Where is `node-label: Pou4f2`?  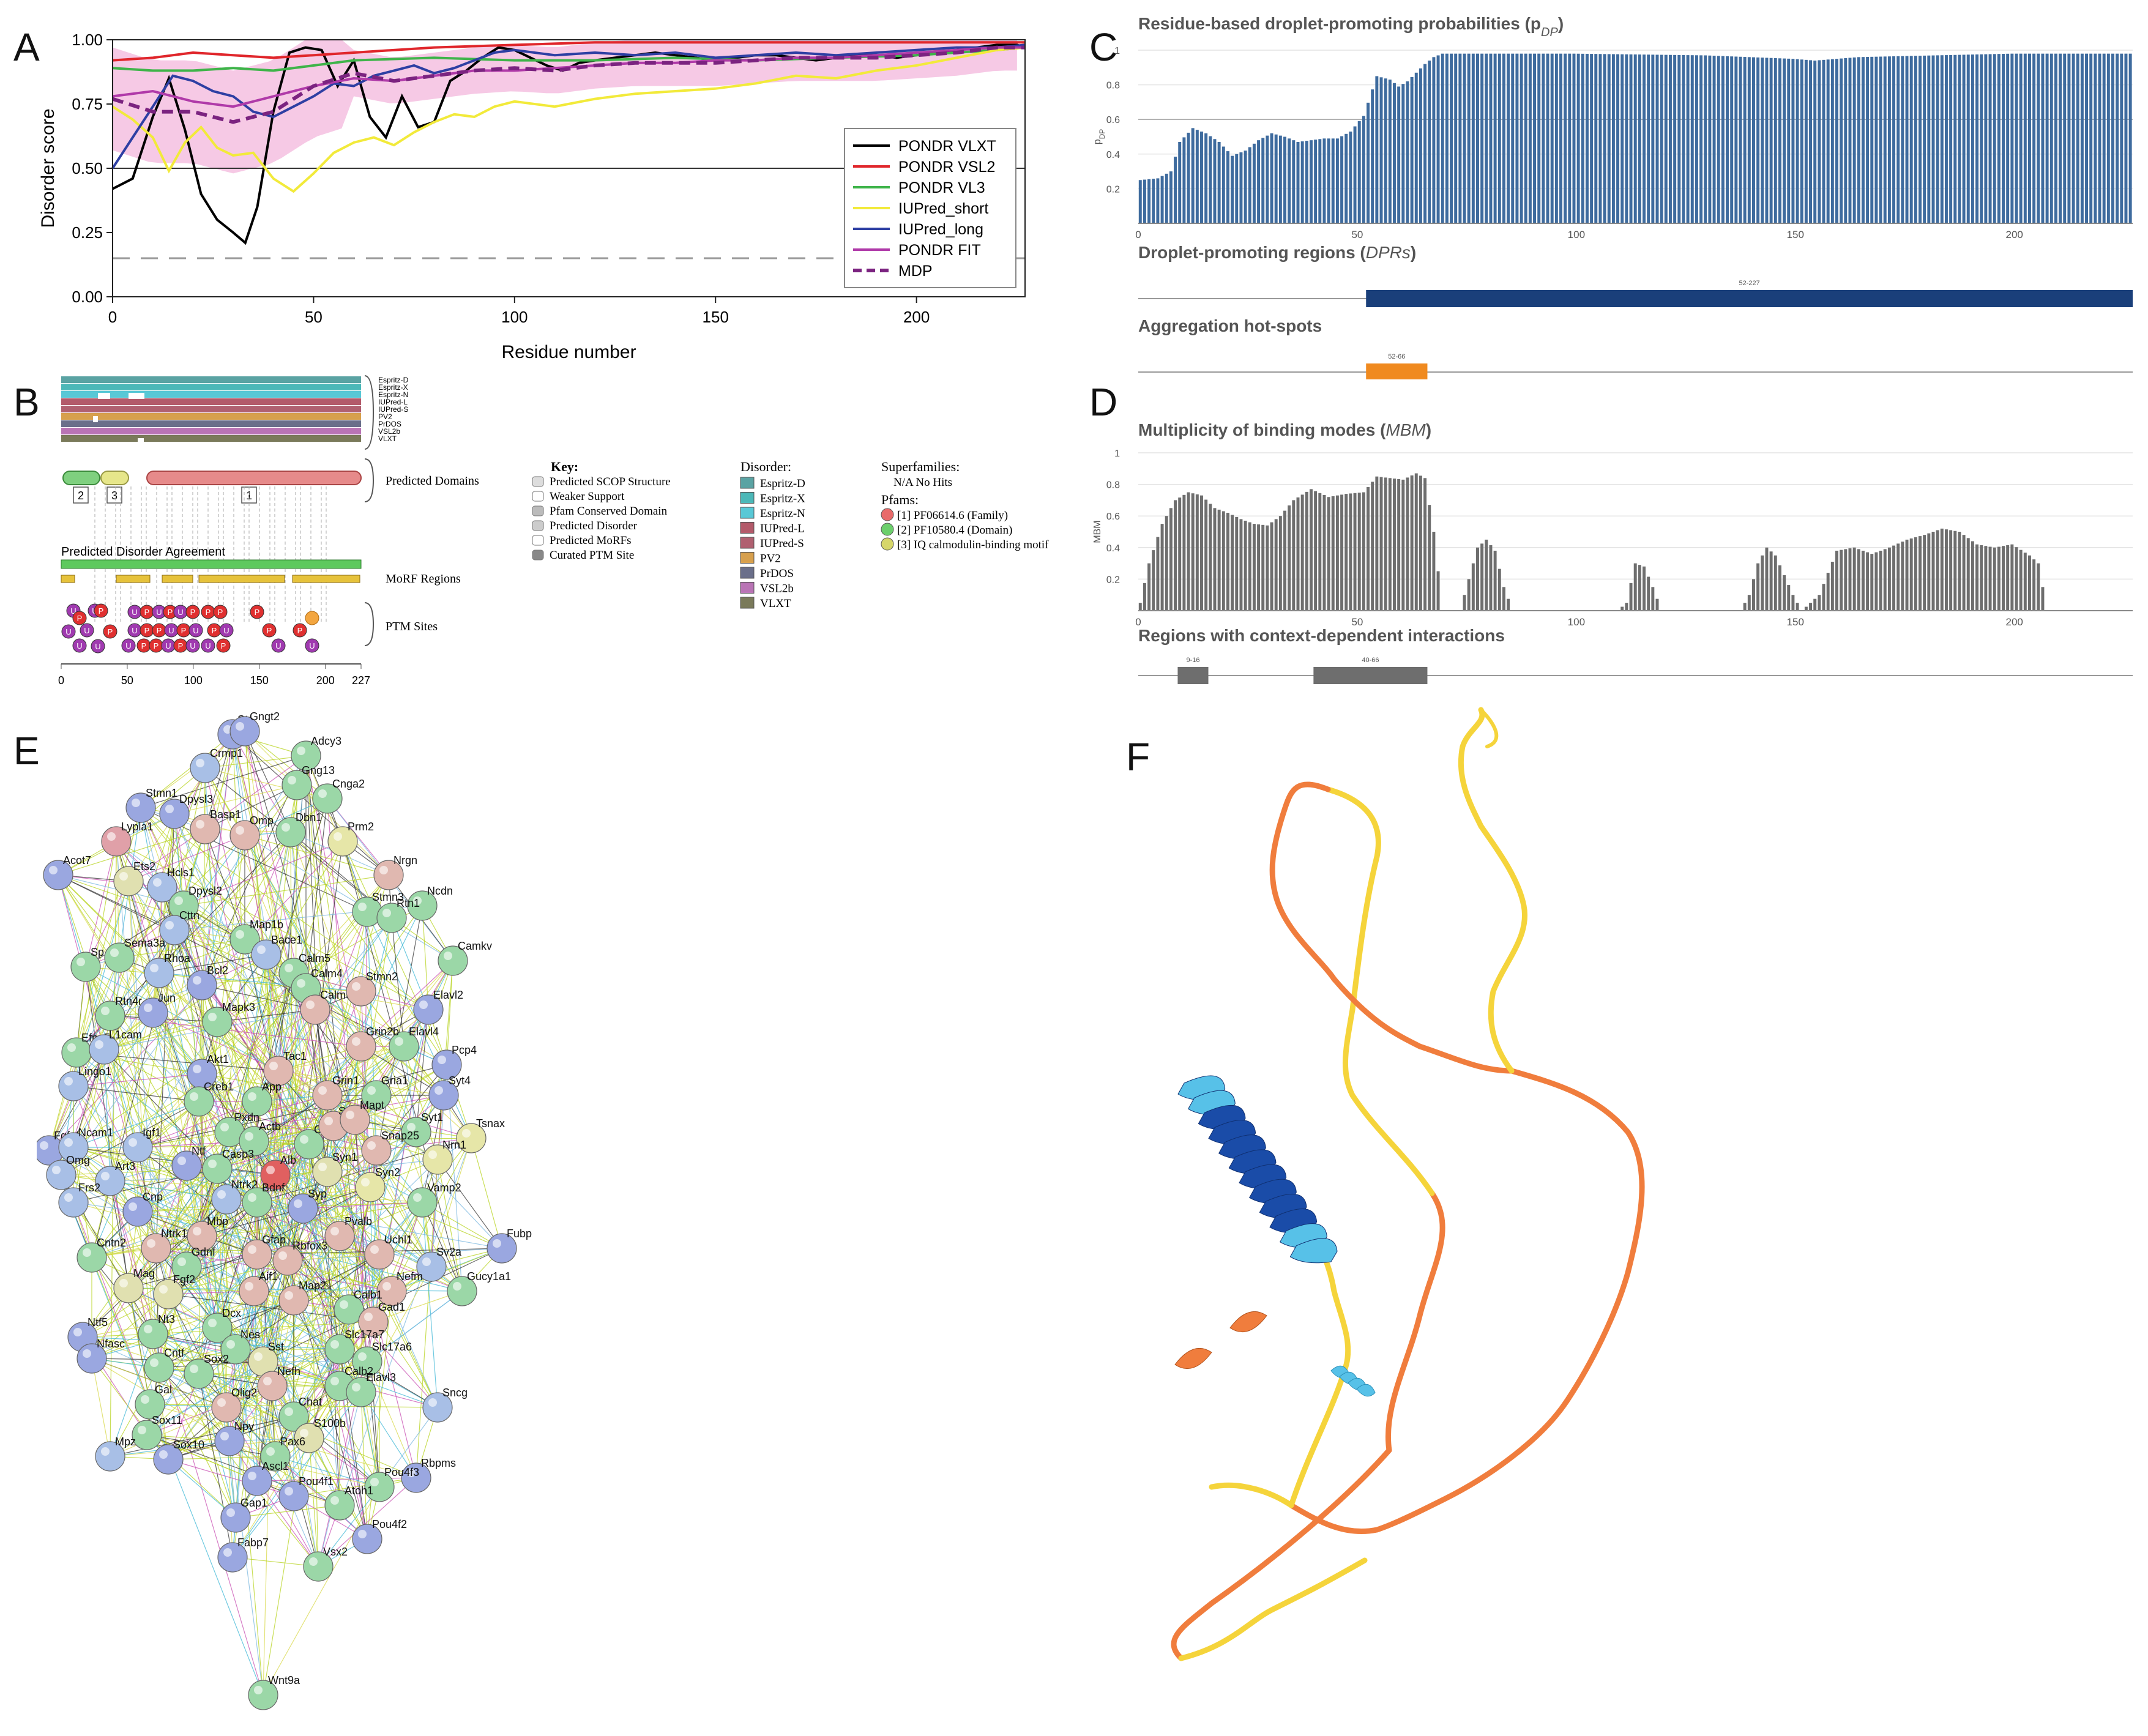
node-label: Pou4f2 is located at coordinates (390, 1524).